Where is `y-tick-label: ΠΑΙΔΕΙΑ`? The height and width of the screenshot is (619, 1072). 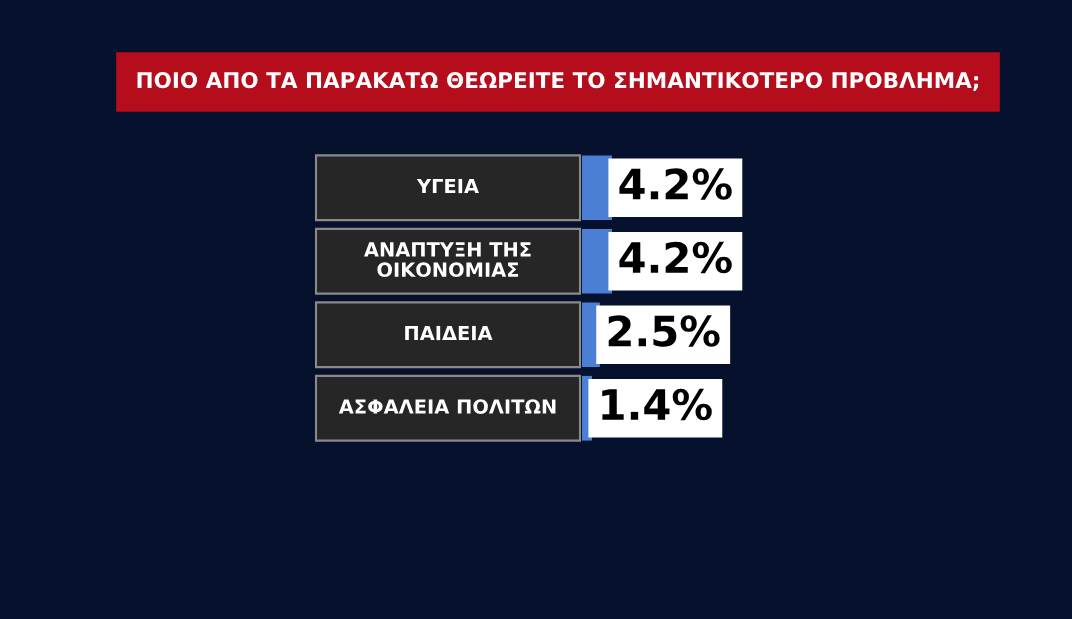 y-tick-label: ΠΑΙΔΕΙΑ is located at coordinates (449, 333).